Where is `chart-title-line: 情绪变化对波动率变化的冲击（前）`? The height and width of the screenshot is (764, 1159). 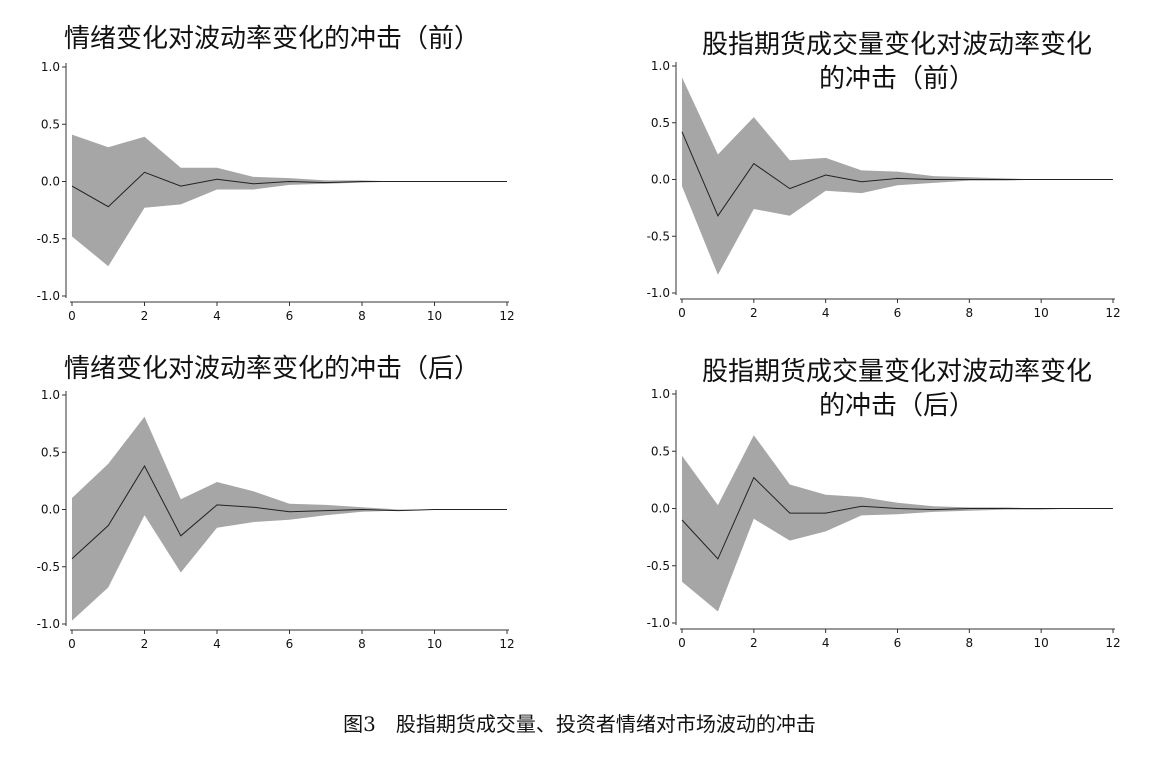
chart-title-line: 情绪变化对波动率变化的冲击（前） is located at coordinates (272, 39).